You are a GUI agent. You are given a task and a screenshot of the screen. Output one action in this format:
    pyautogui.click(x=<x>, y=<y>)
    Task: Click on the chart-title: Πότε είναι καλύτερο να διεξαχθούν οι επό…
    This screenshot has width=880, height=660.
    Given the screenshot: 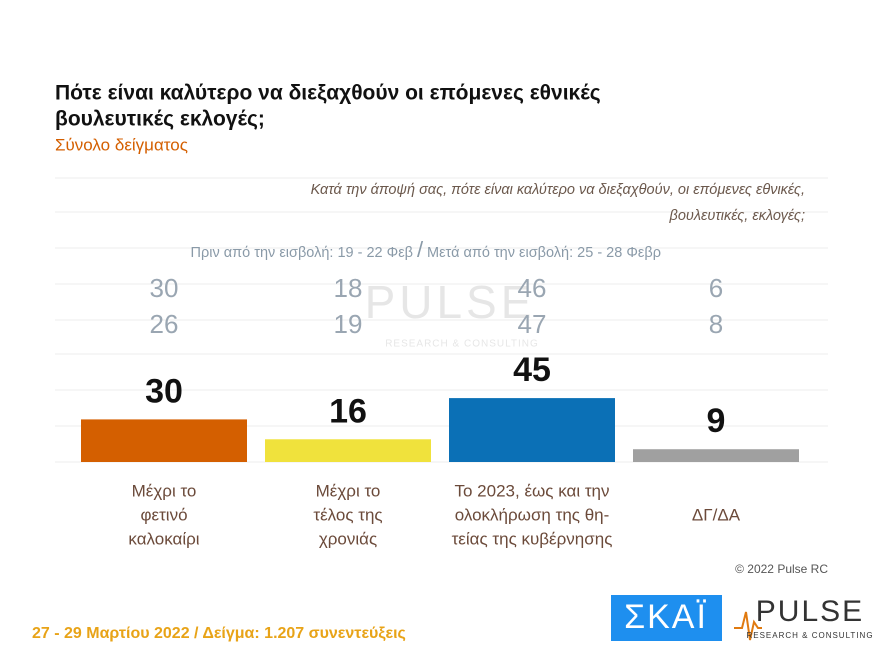 What is the action you would take?
    pyautogui.click(x=328, y=93)
    